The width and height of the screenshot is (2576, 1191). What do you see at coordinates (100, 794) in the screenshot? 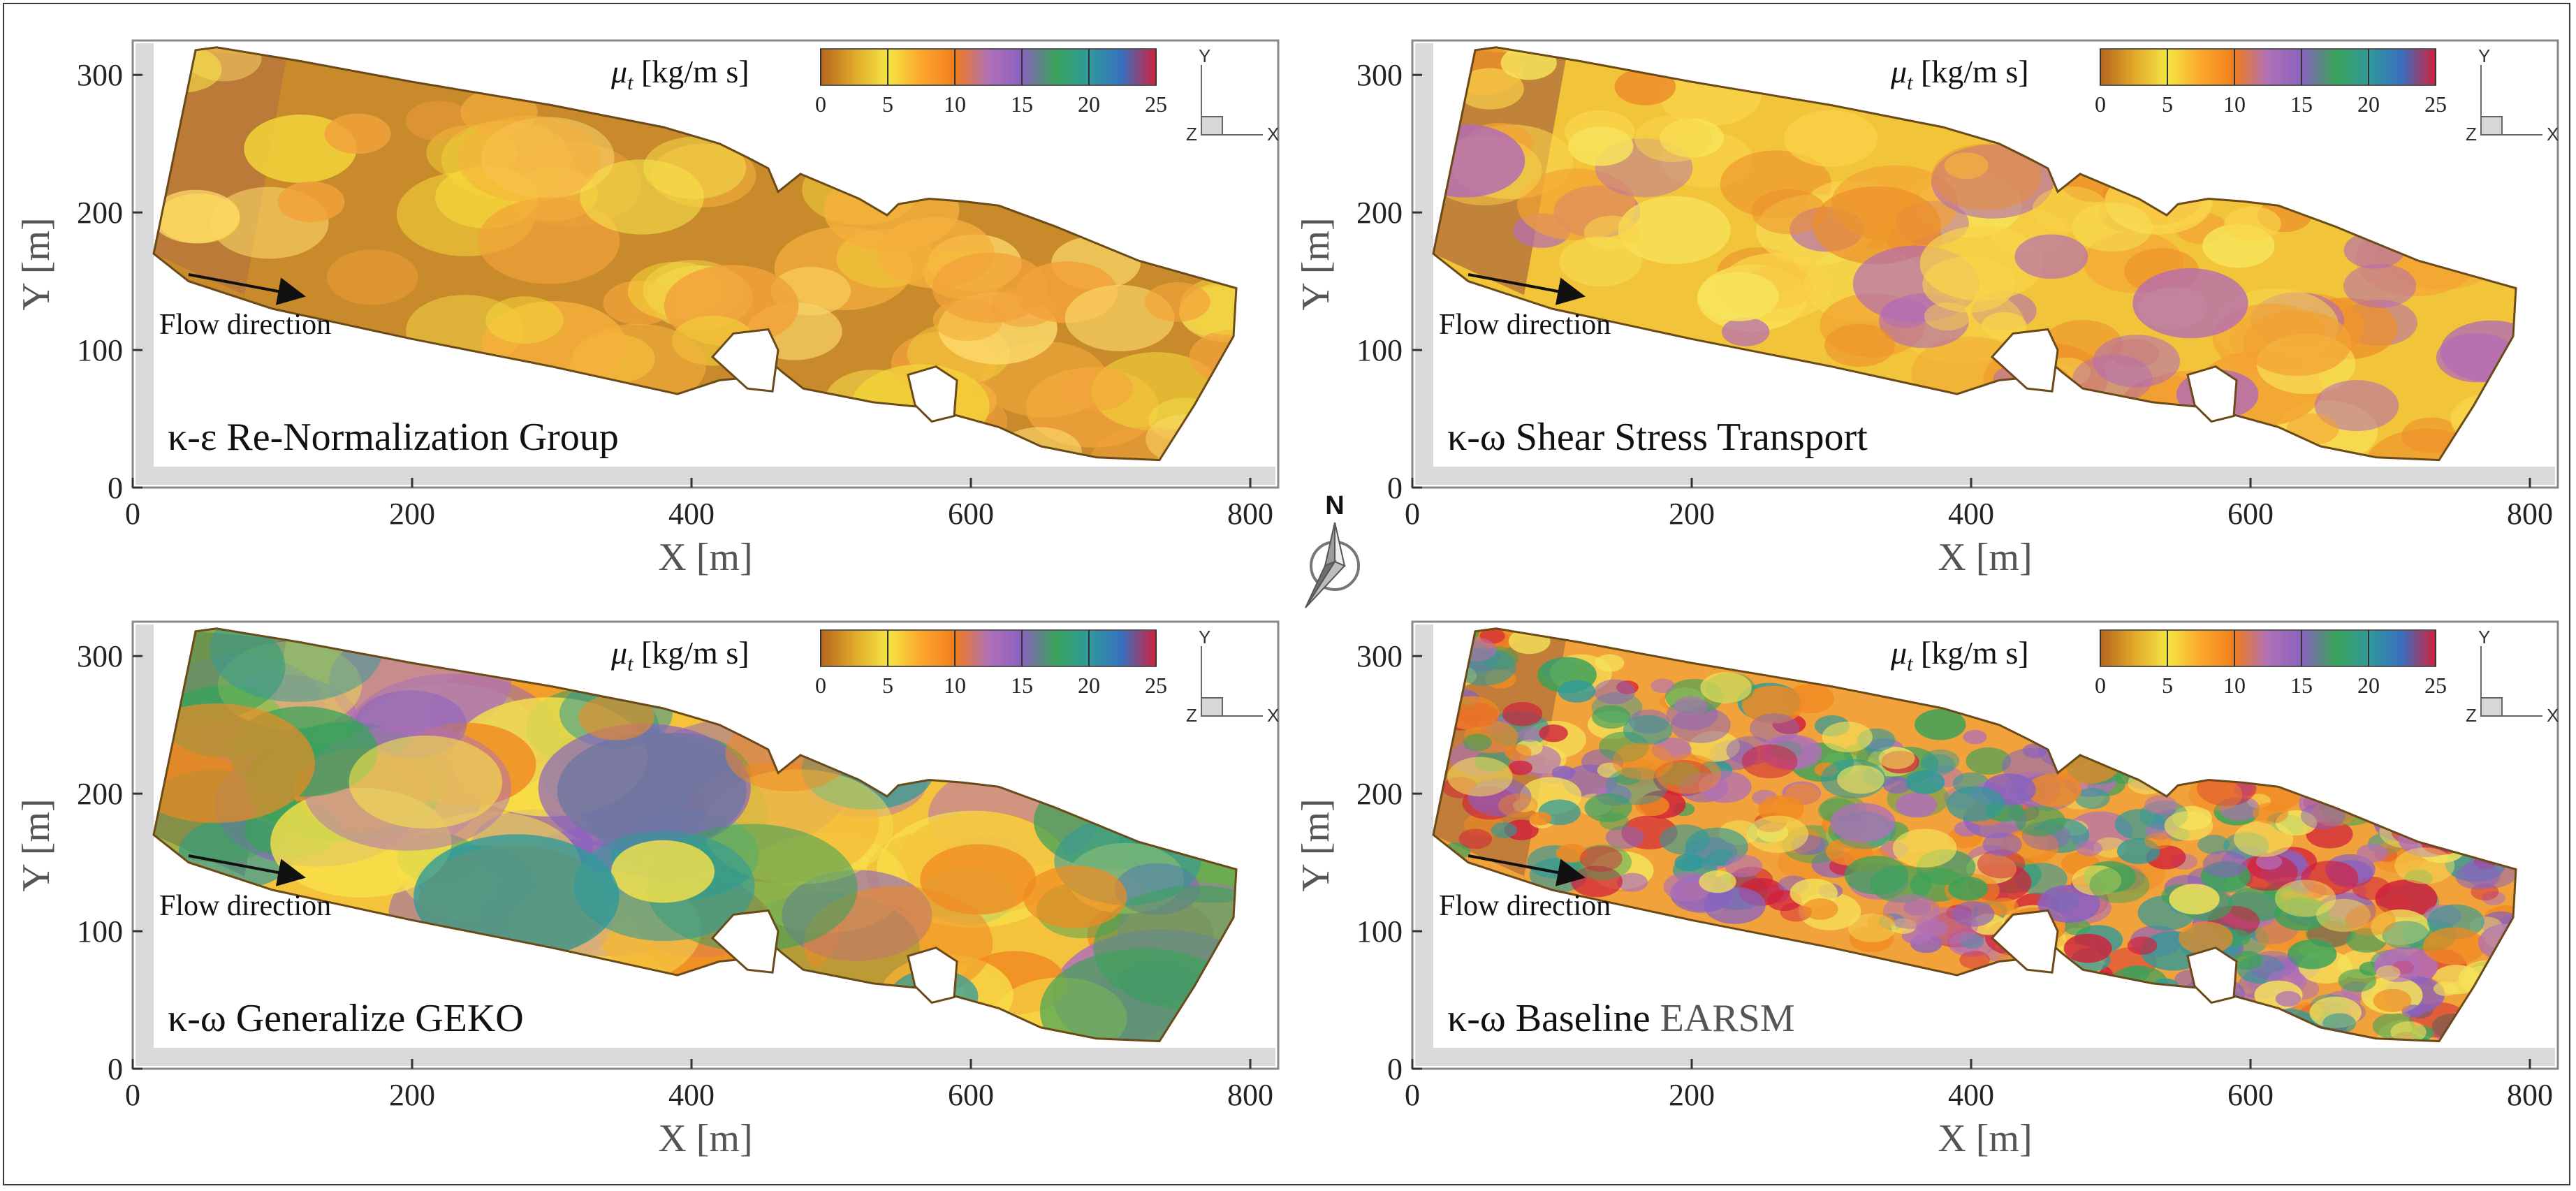
I see `y-tick-label: 200` at bounding box center [100, 794].